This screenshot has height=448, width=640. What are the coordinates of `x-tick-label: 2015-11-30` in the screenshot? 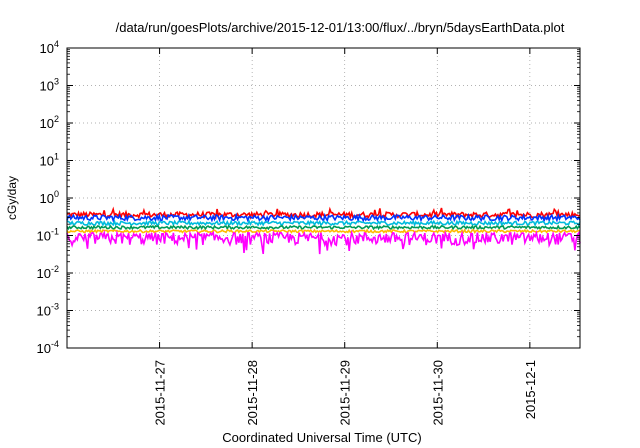 It's located at (437, 393).